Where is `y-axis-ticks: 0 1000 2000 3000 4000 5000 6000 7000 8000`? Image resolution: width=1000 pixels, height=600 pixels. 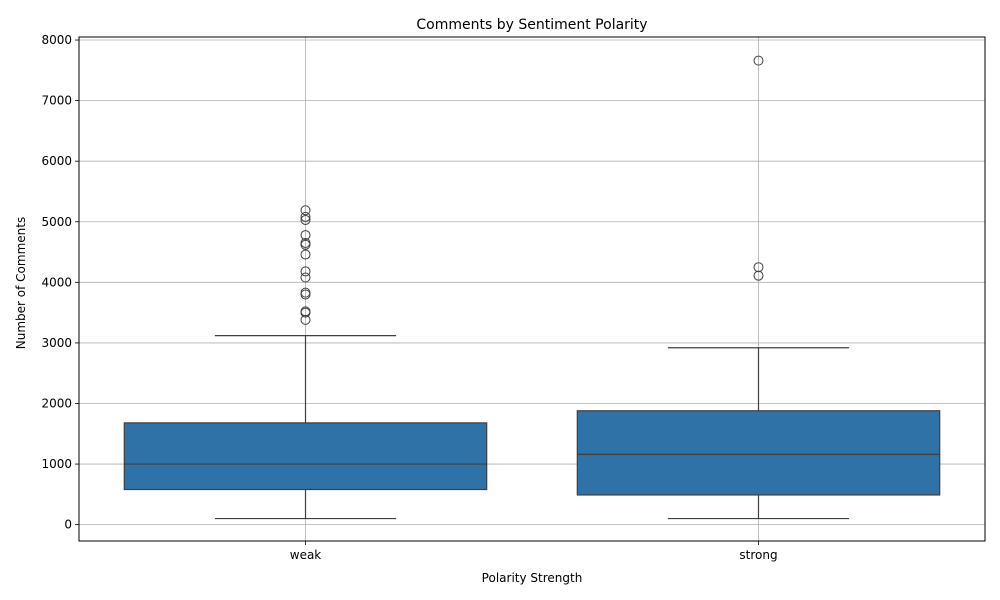 y-axis-ticks: 0 1000 2000 3000 4000 5000 6000 7000 8000 is located at coordinates (60, 282).